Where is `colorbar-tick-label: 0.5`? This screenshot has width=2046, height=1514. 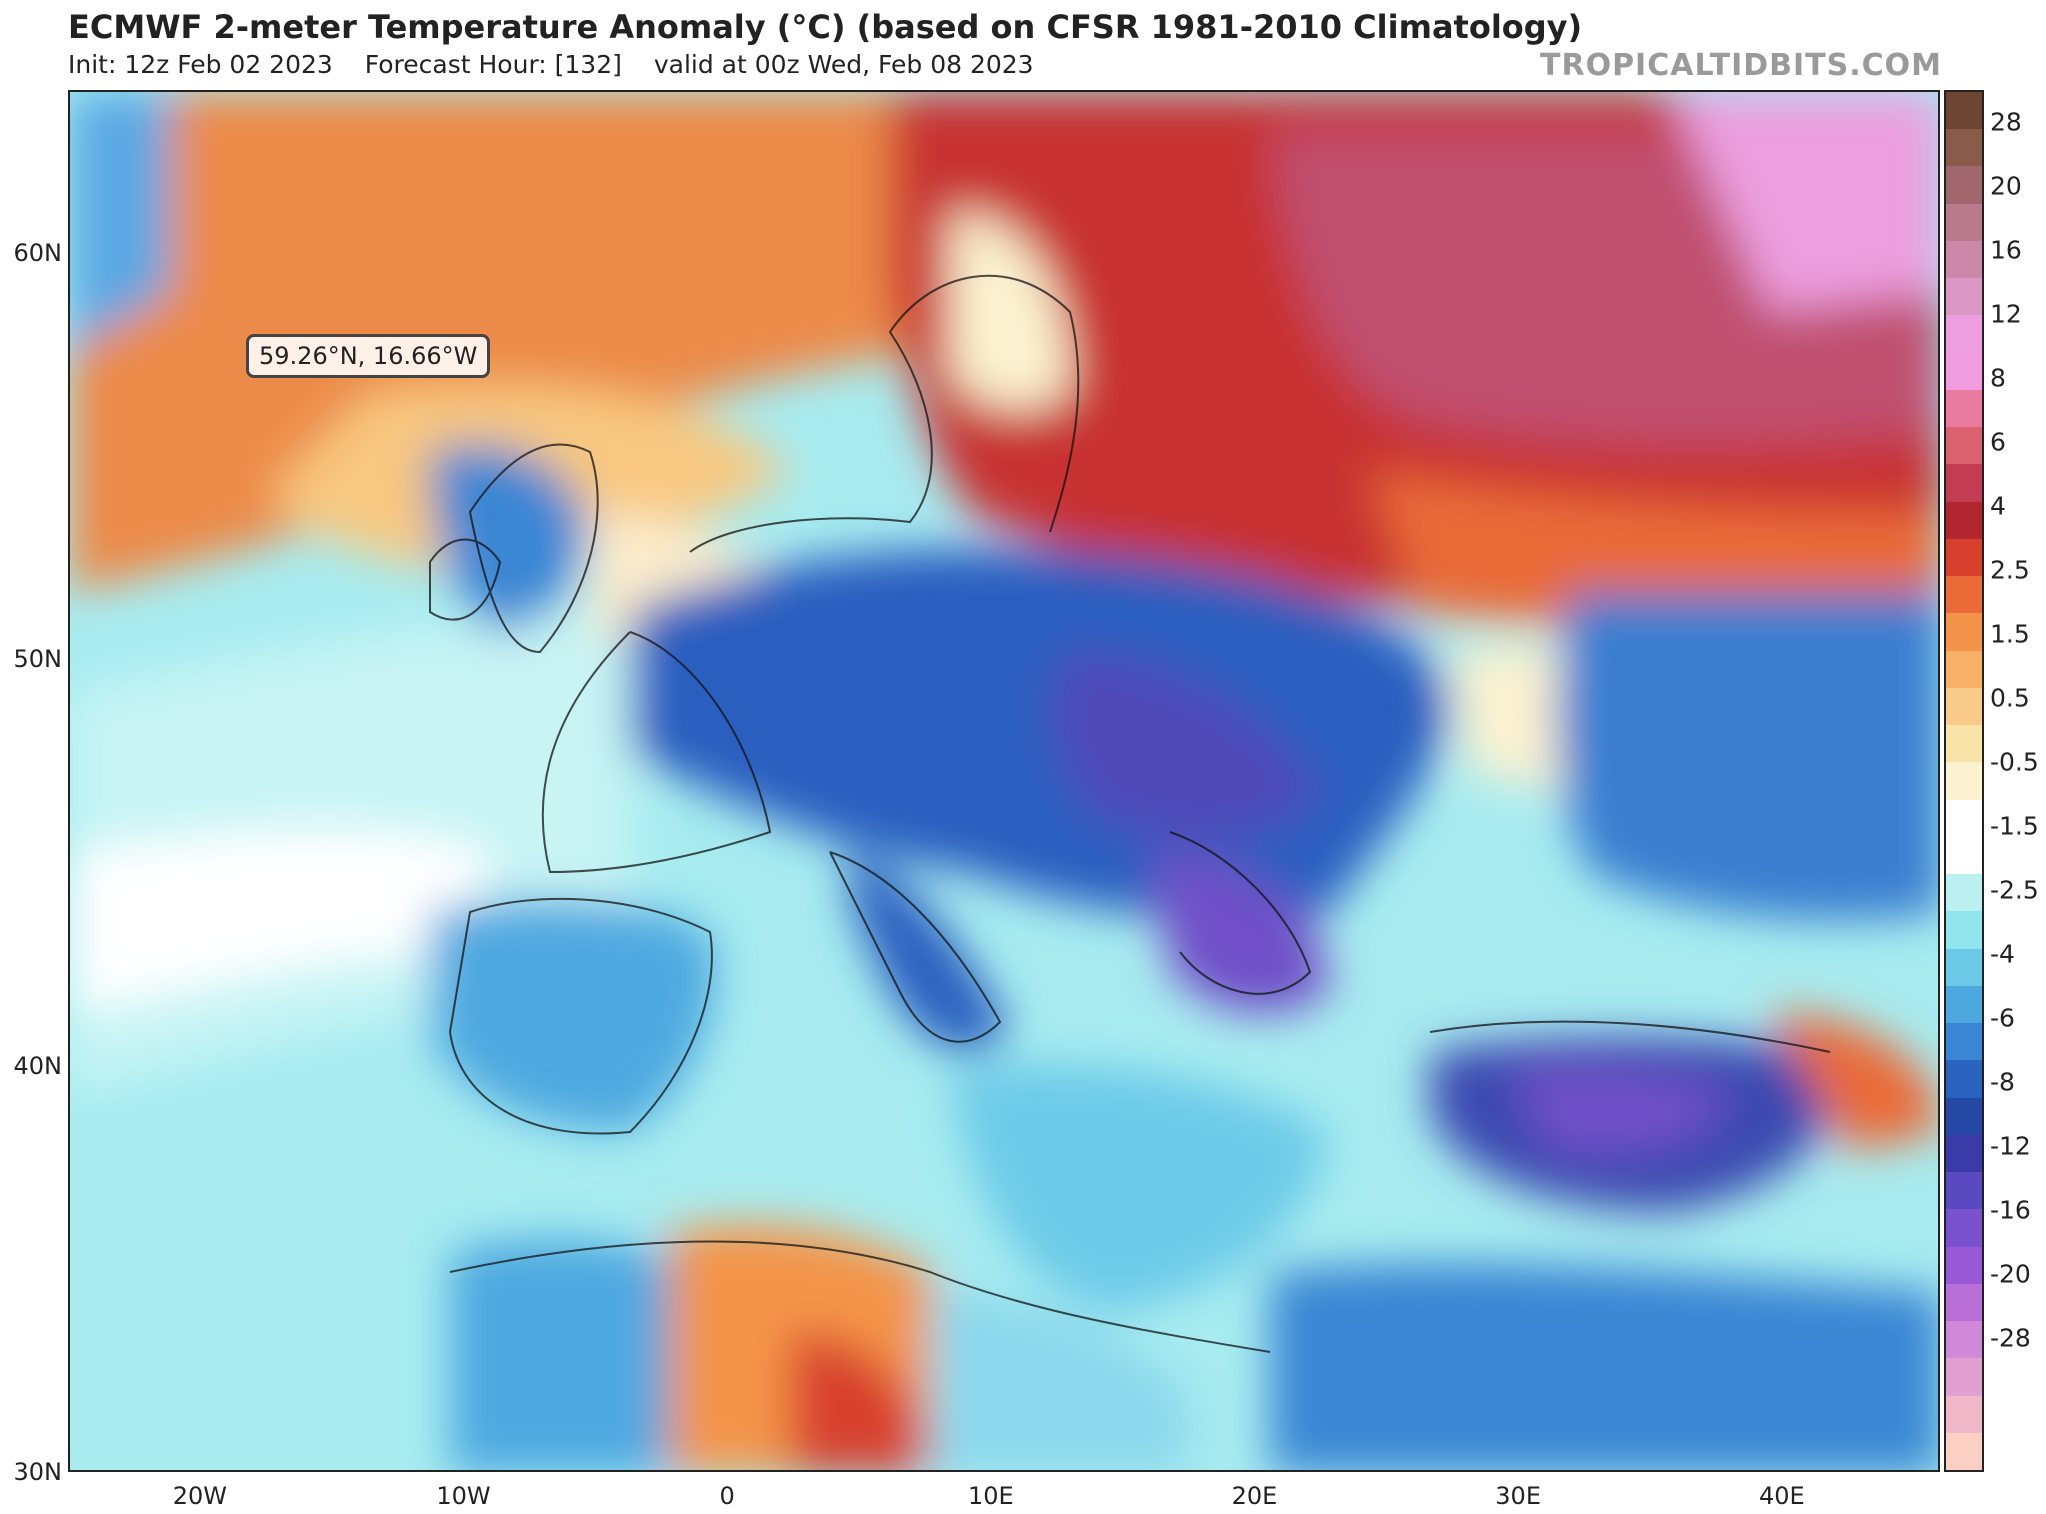 colorbar-tick-label: 0.5 is located at coordinates (2010, 698).